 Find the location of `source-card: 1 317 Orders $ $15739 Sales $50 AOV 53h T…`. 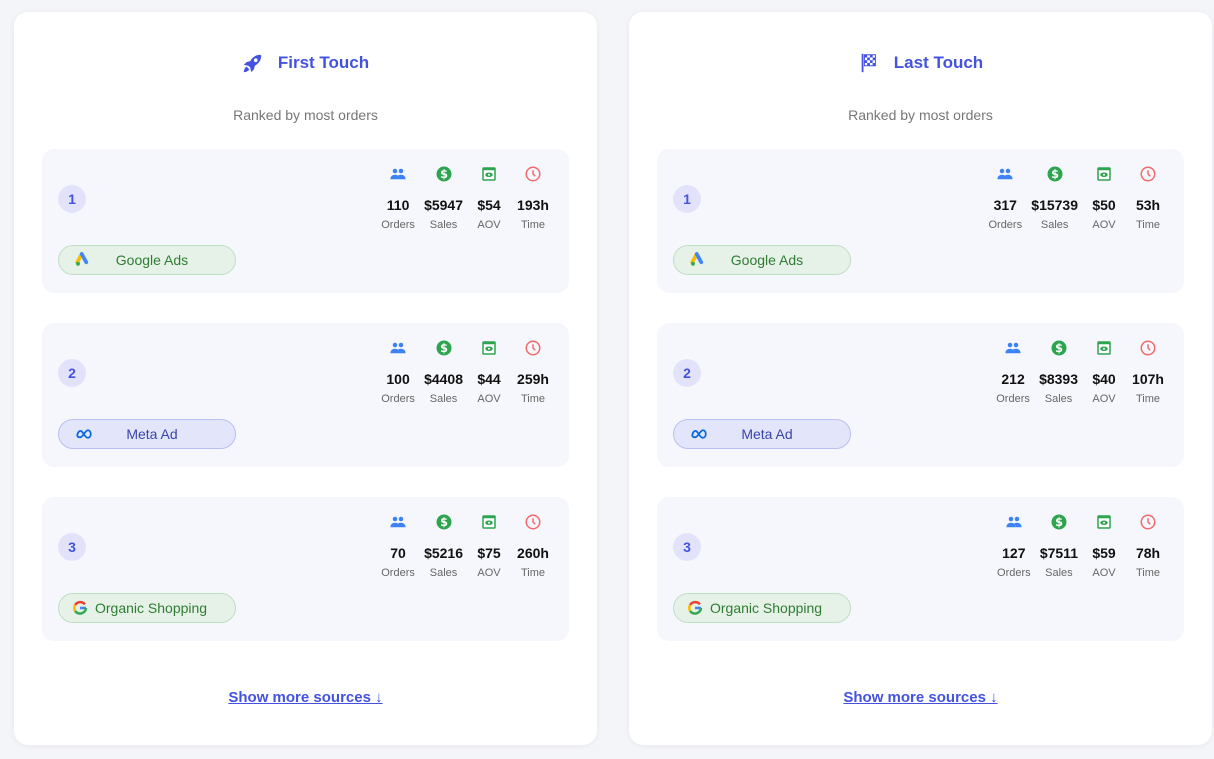

source-card: 1 317 Orders $ $15739 Sales $50 AOV 53h T… is located at coordinates (920, 221).